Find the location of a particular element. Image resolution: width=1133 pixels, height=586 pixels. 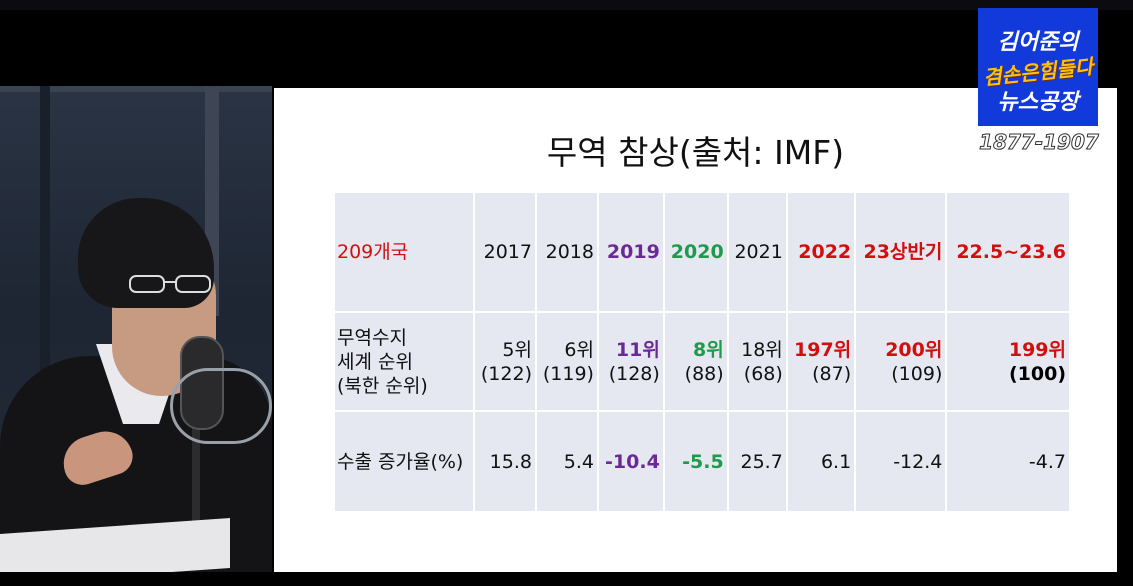

header-year-2017: 2017 is located at coordinates (505, 252).